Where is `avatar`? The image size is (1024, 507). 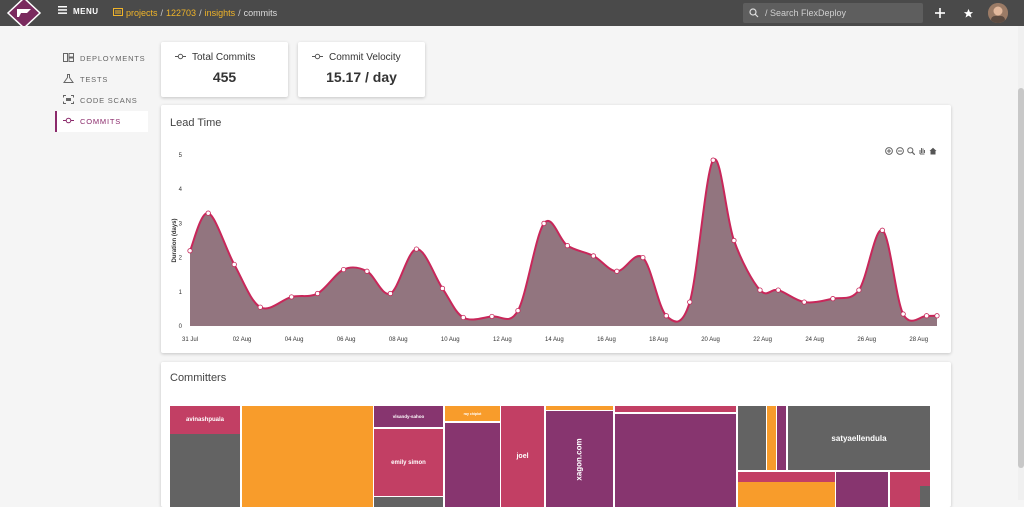 avatar is located at coordinates (998, 13).